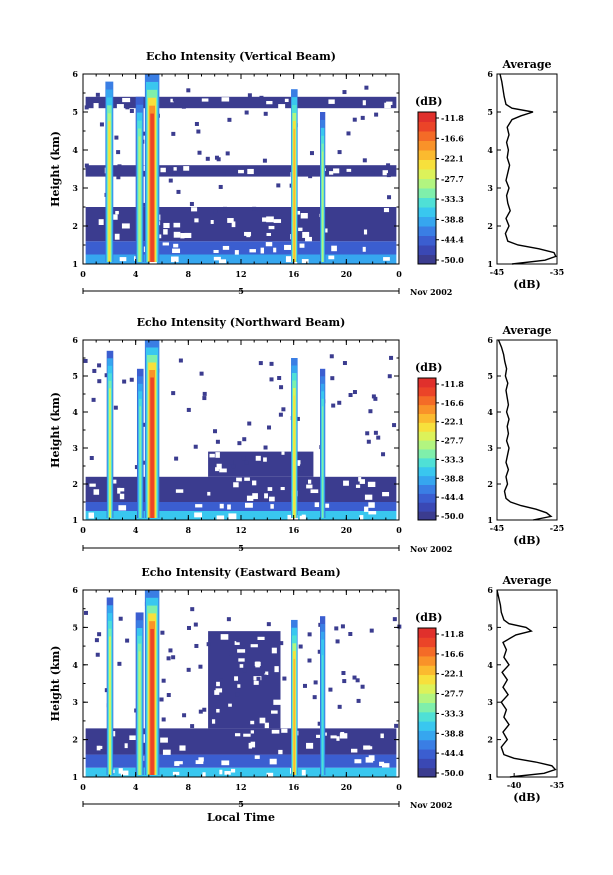 This screenshot has width=613, height=875. Describe the element at coordinates (490, 112) in the screenshot. I see `average-y-tick-label: 5` at that location.